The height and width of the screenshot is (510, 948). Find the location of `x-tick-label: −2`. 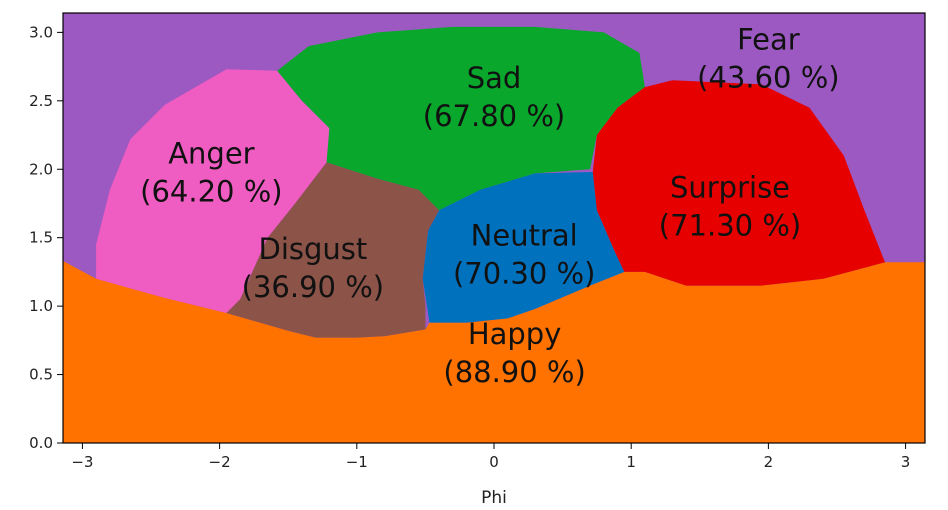

x-tick-label: −2 is located at coordinates (220, 462).